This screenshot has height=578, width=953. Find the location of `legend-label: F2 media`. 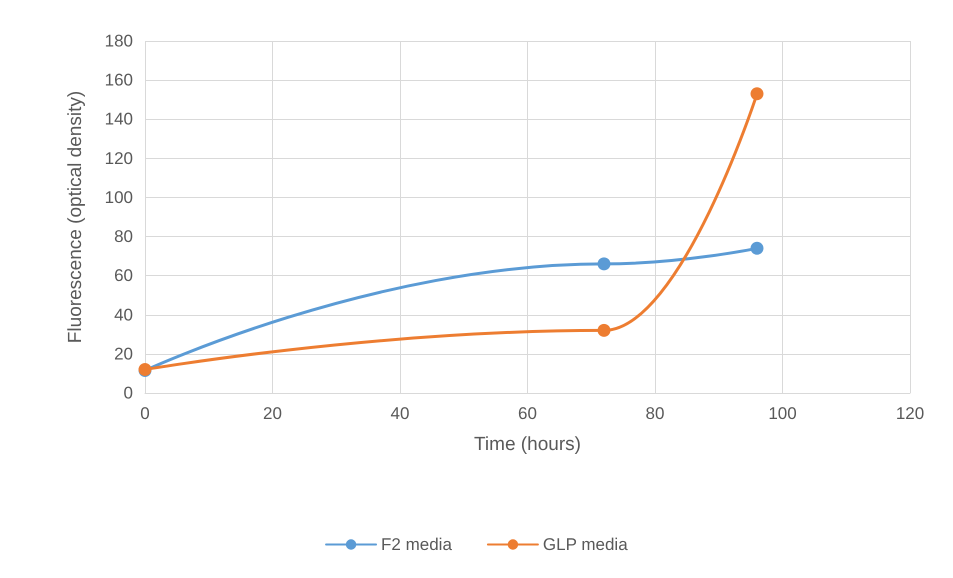

legend-label: F2 media is located at coordinates (416, 544).